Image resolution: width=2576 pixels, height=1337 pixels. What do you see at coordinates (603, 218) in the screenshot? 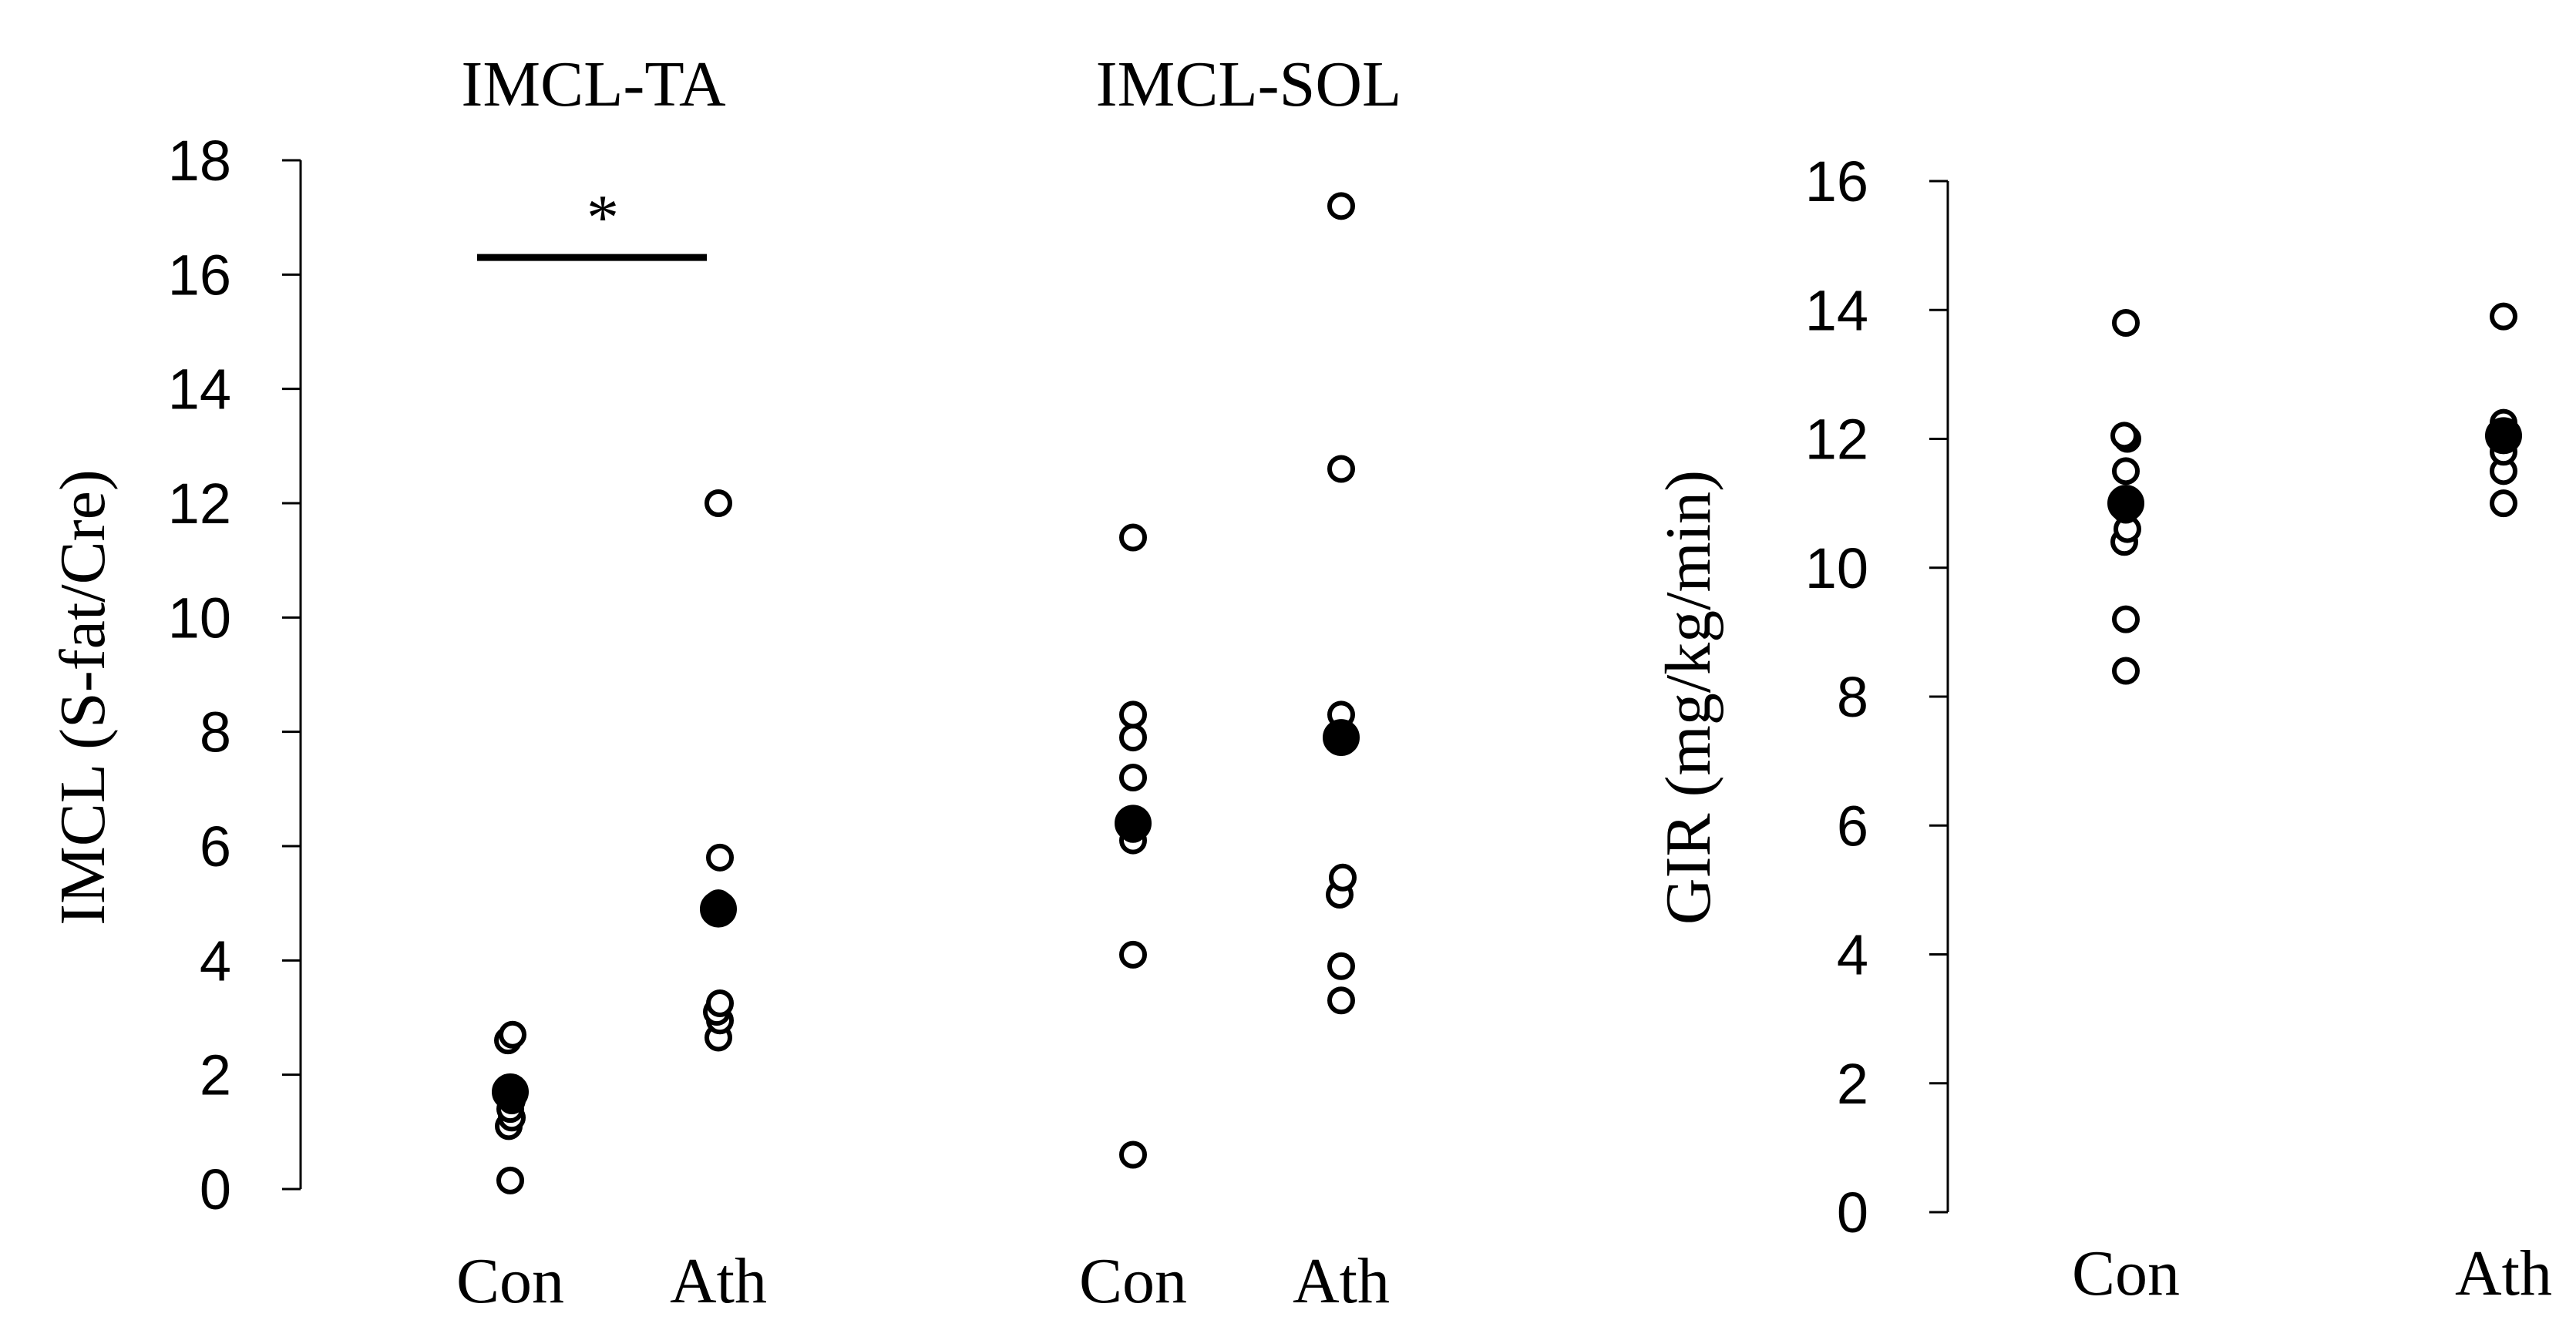
I see `significance-star: *` at bounding box center [603, 218].